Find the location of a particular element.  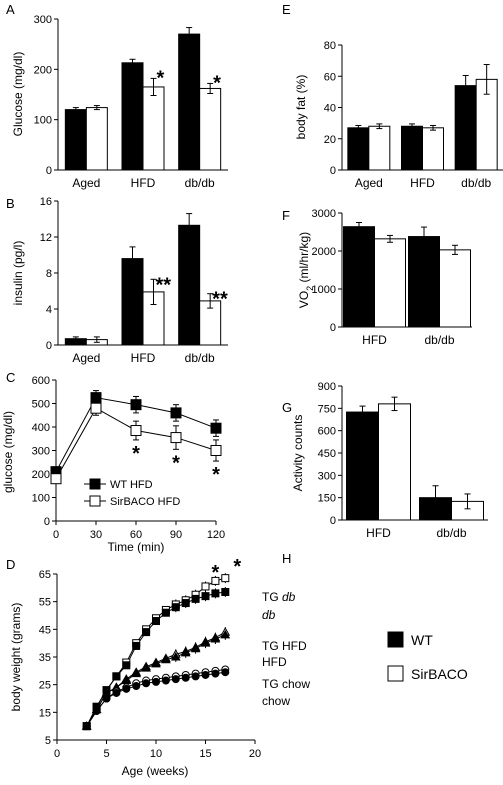

legend-sirbaco-label: SirBACO is located at coordinates (439, 674).